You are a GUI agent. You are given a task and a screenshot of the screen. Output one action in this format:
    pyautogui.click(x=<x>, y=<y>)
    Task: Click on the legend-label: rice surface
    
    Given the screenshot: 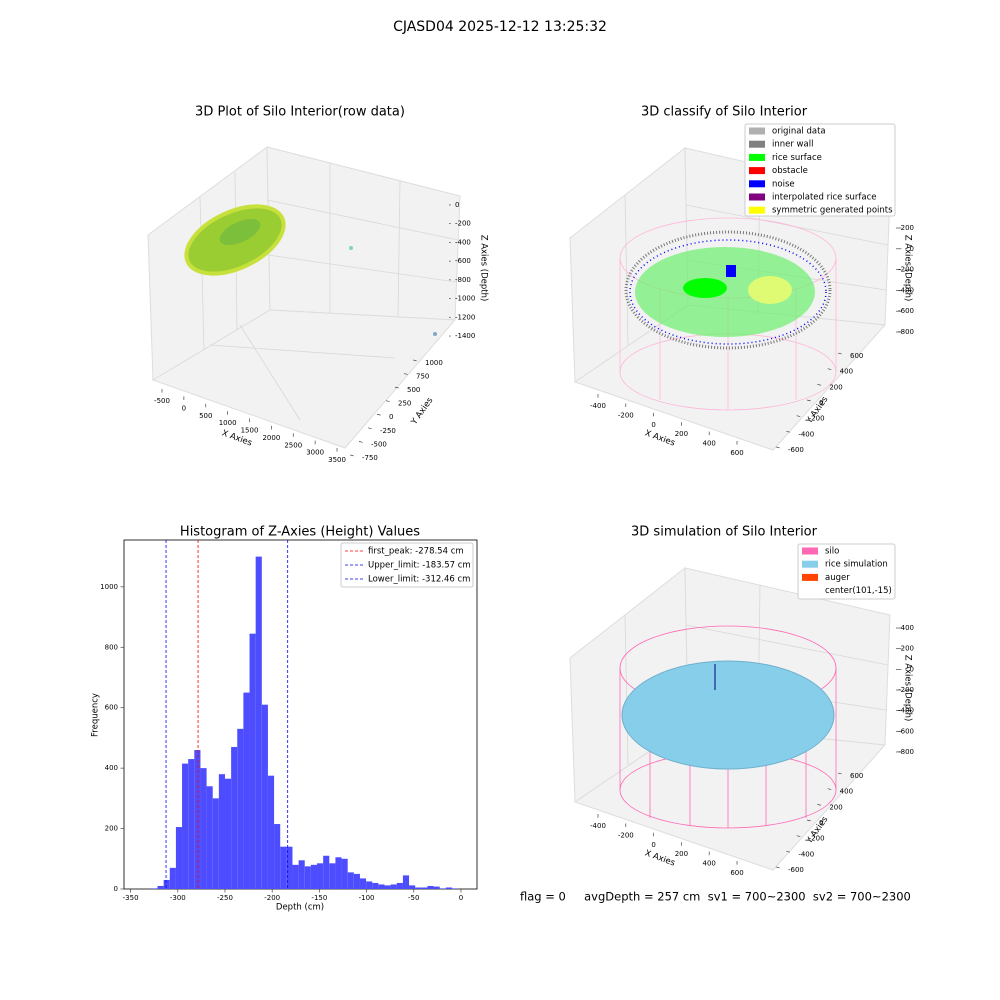 What is the action you would take?
    pyautogui.click(x=797, y=158)
    